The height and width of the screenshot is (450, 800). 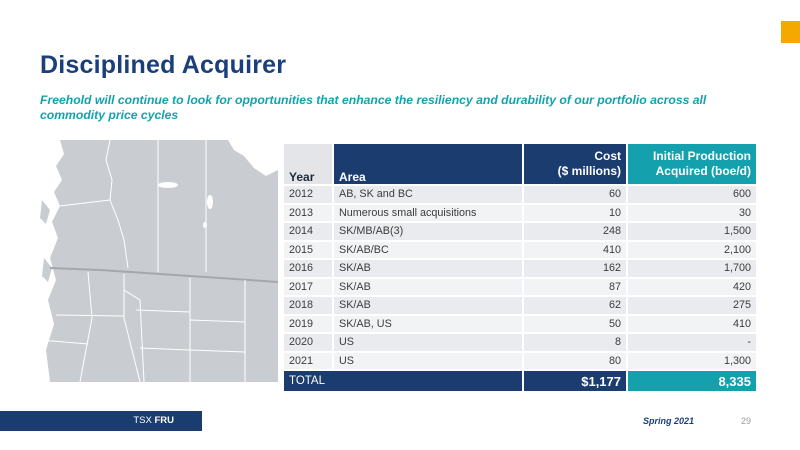 What do you see at coordinates (428, 231) in the screenshot?
I see `cell-area: SK/MB/AB(3)` at bounding box center [428, 231].